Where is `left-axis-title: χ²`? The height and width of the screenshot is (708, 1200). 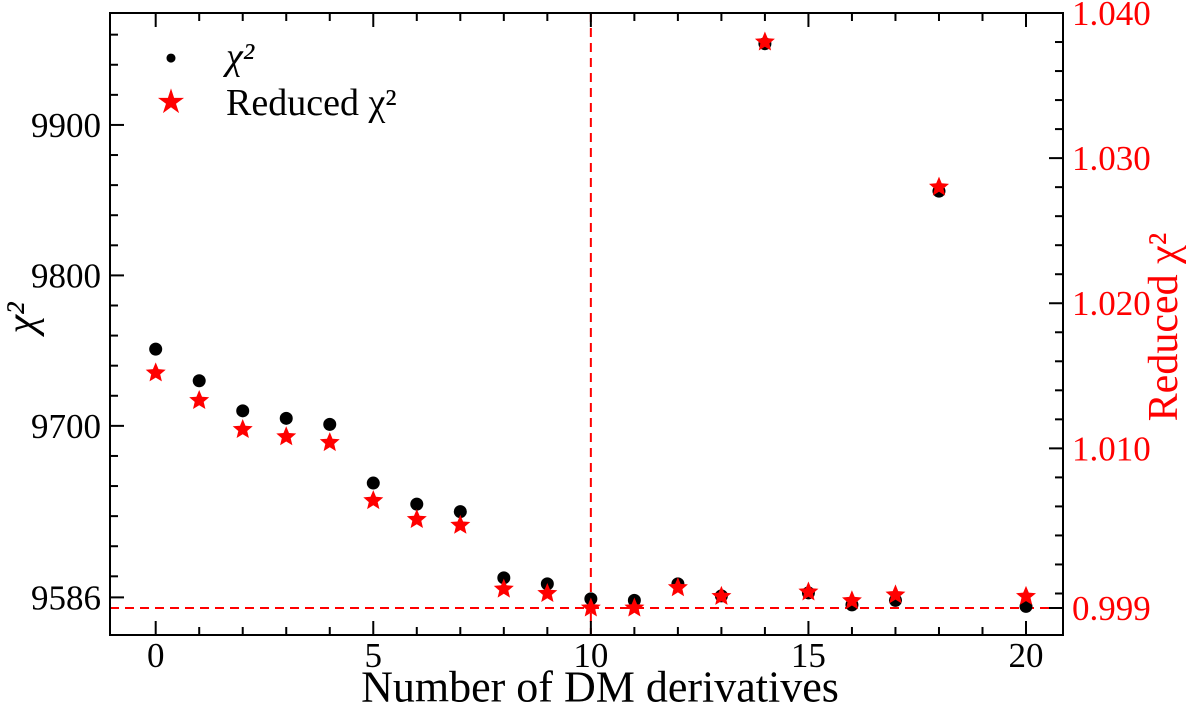 left-axis-title: χ² is located at coordinates (22, 318).